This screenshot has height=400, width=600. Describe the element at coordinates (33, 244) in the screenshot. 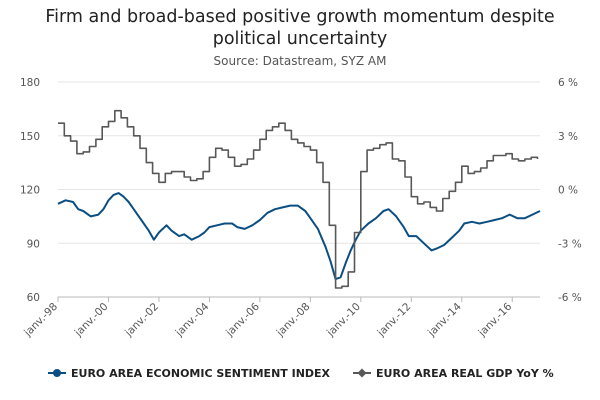

I see `y-left-tick-label: 90` at that location.